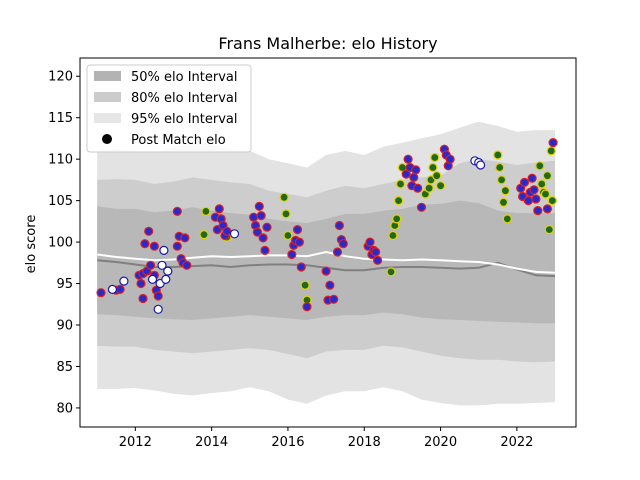  What do you see at coordinates (440, 442) in the screenshot?
I see `x-tick-label: 2020` at bounding box center [440, 442].